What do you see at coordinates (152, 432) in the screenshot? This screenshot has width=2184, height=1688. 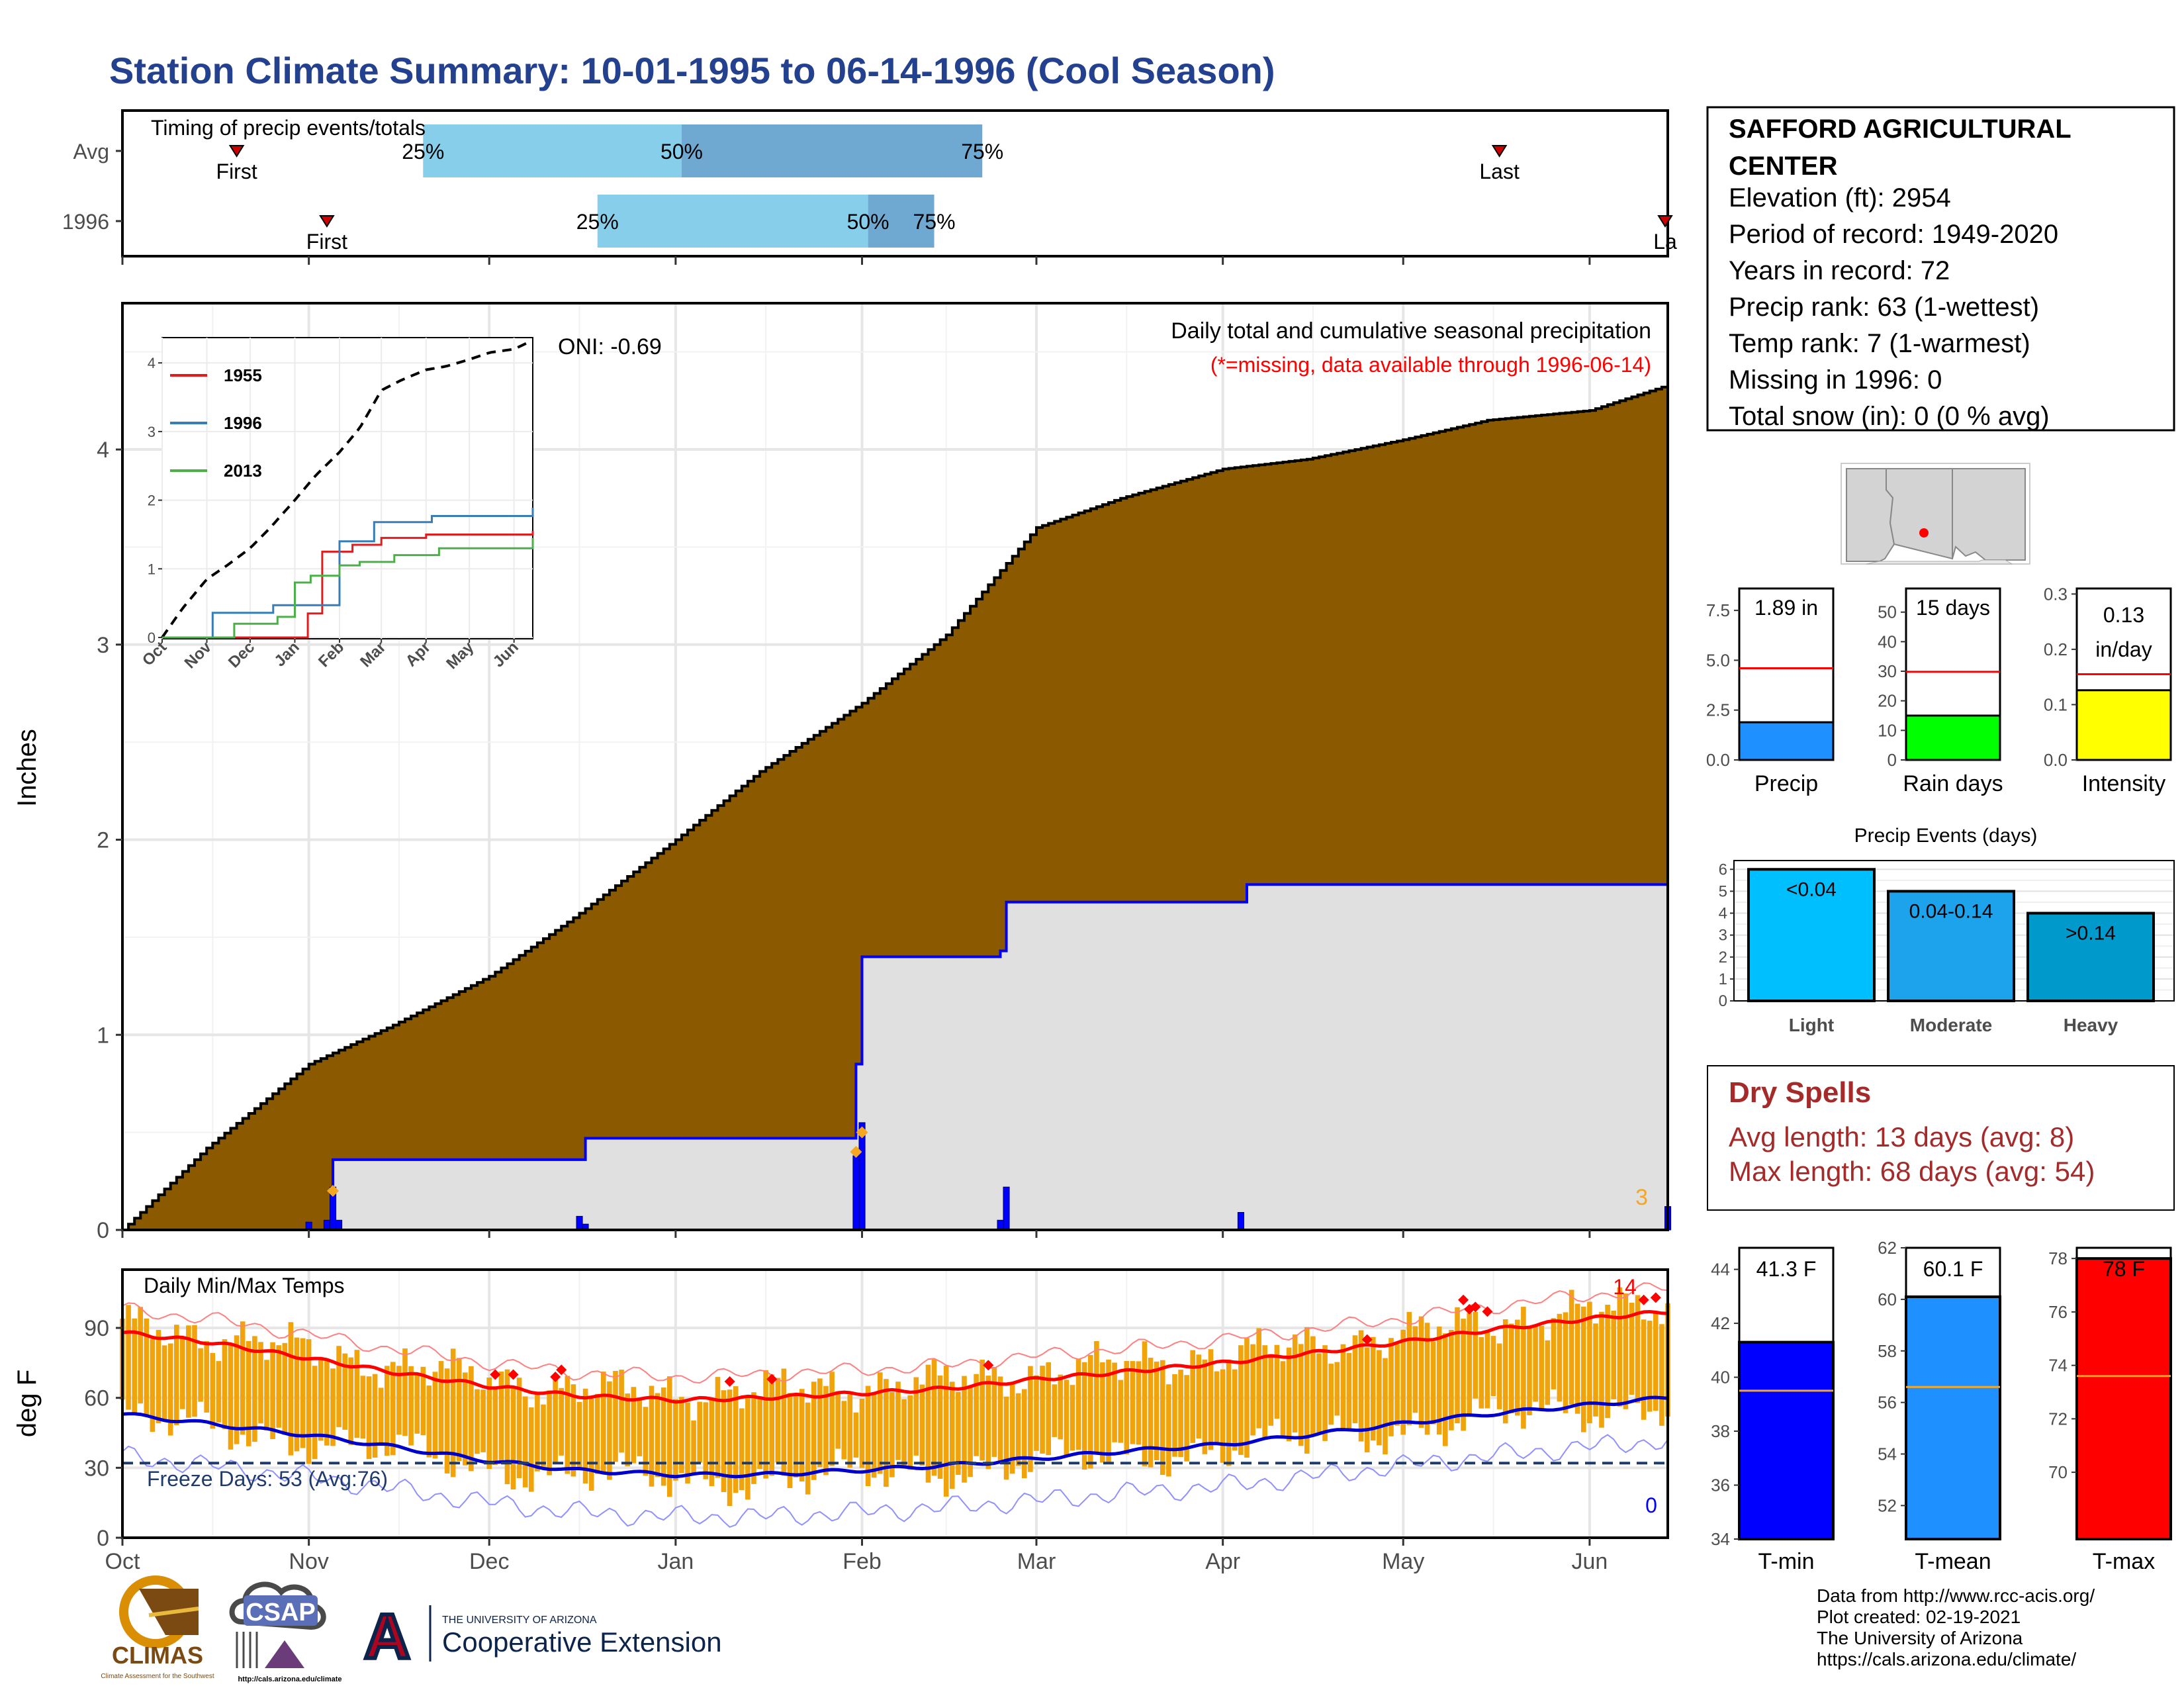 I see `inset-y-tick-label: 3` at bounding box center [152, 432].